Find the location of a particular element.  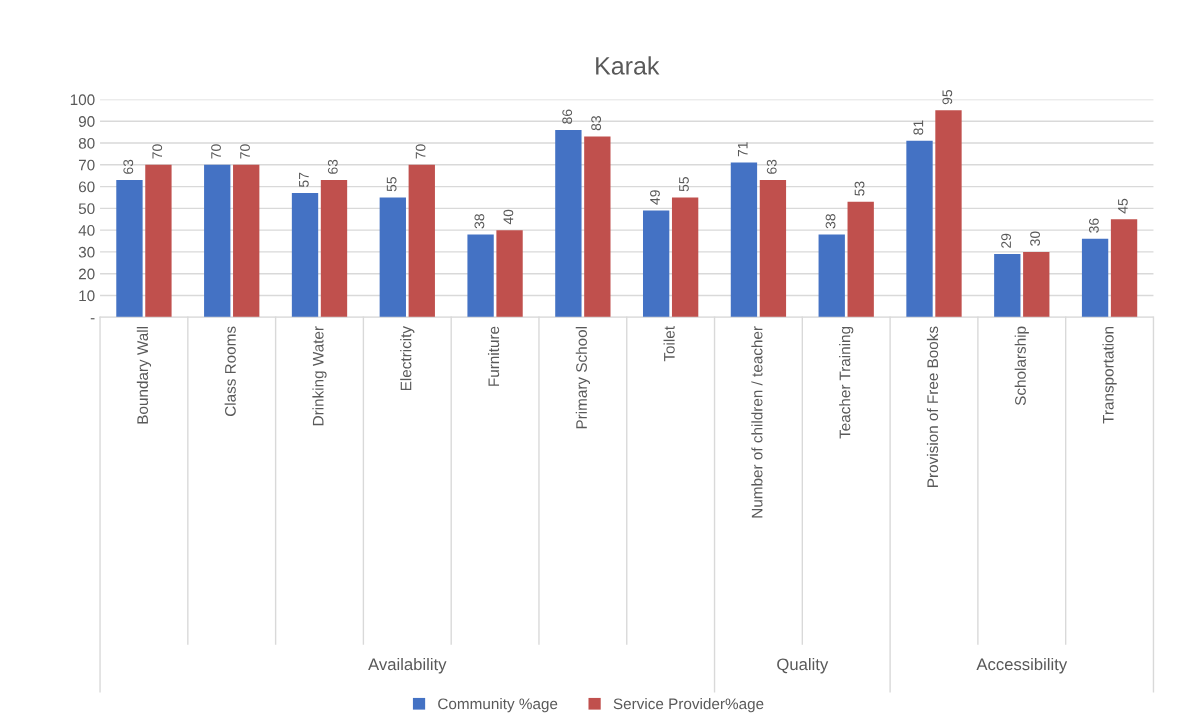

text: Accessibility is located at coordinates (1022, 665).